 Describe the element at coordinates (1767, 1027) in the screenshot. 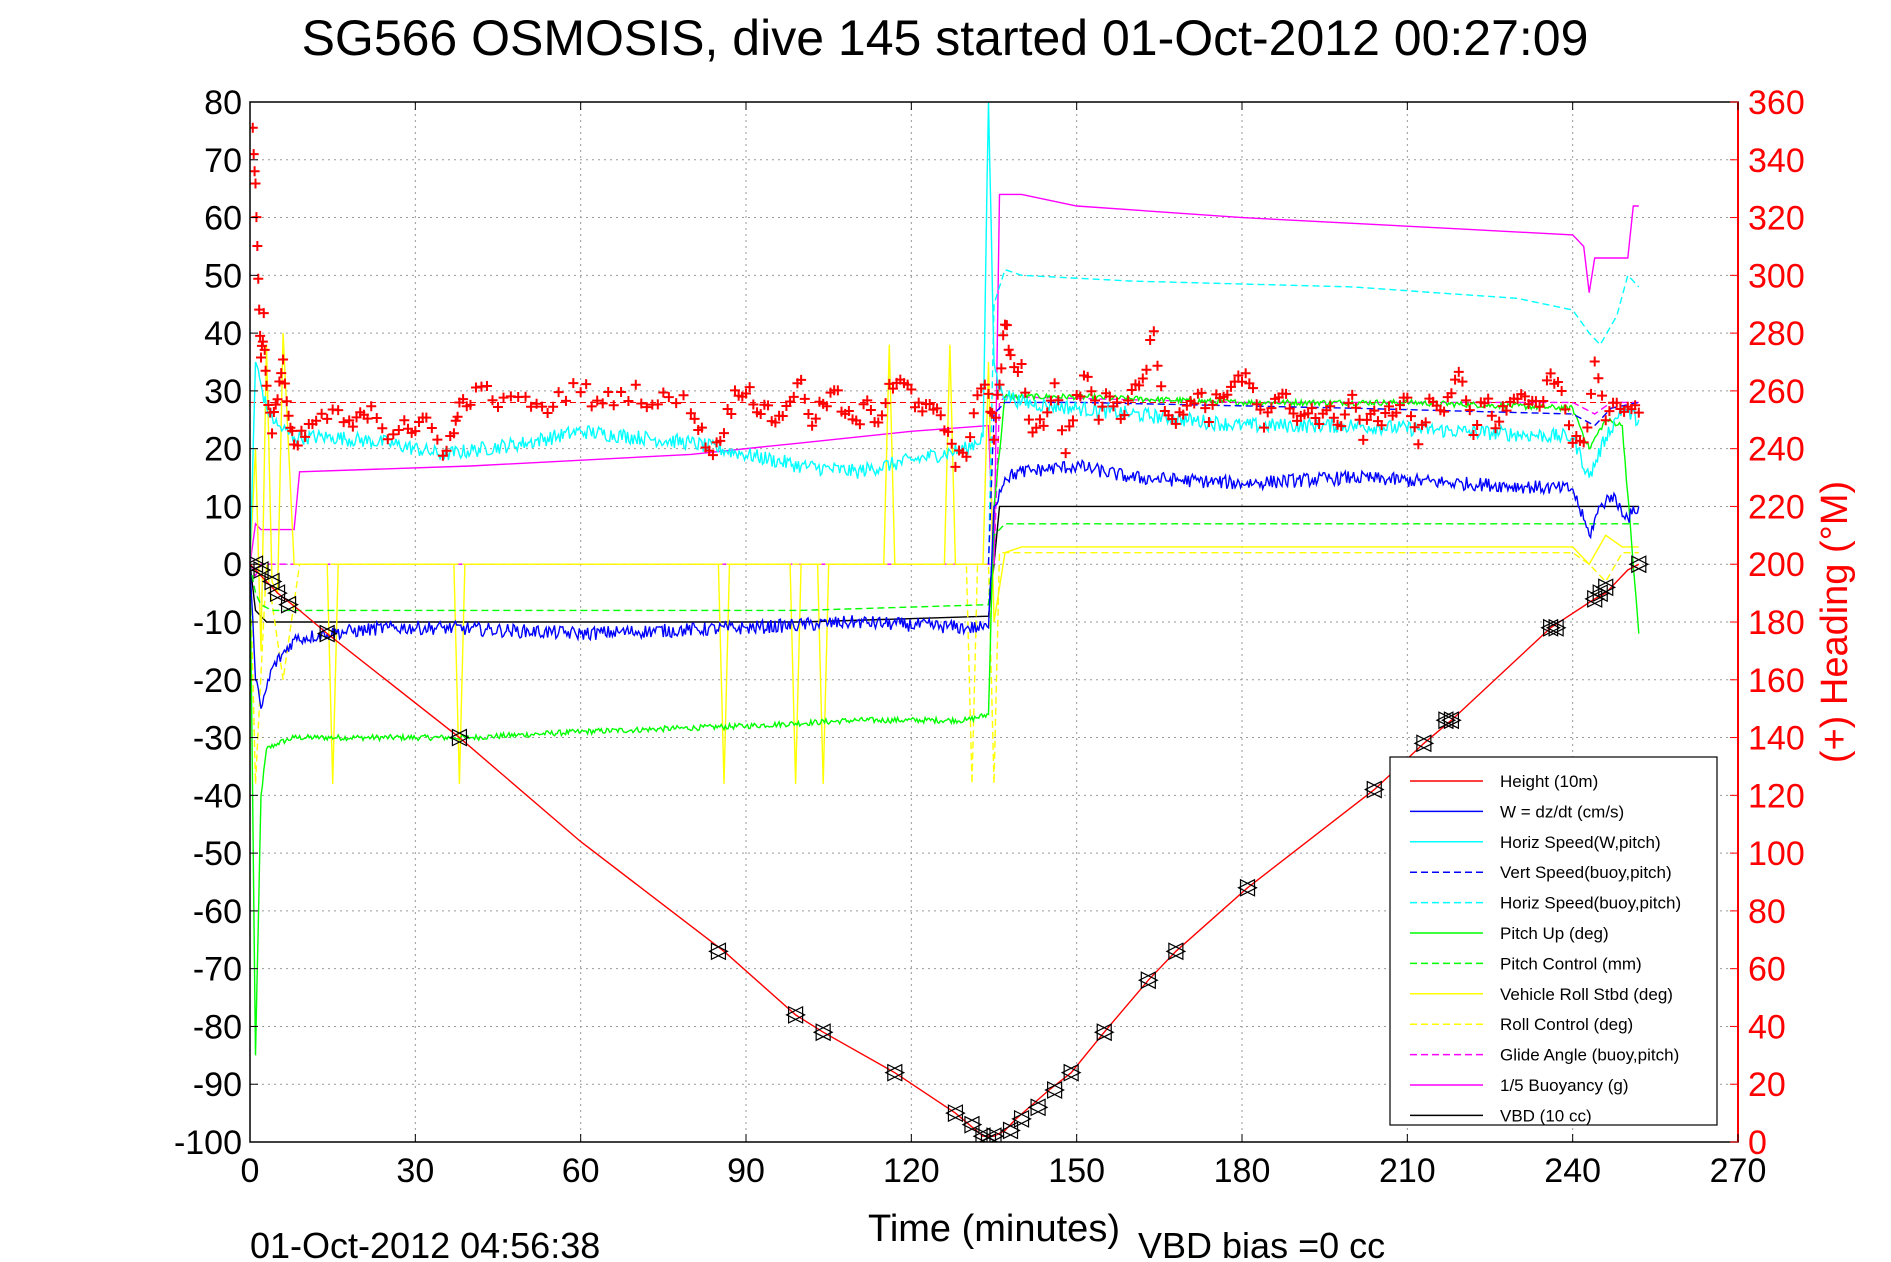

I see `y-right-tick-label: 40` at that location.